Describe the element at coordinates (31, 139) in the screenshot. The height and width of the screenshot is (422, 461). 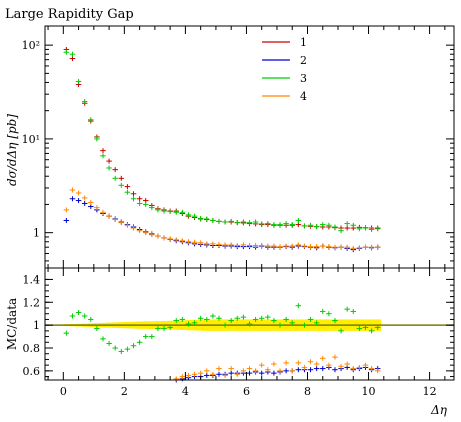
I see `main-y-tick-label: 10¹` at that location.